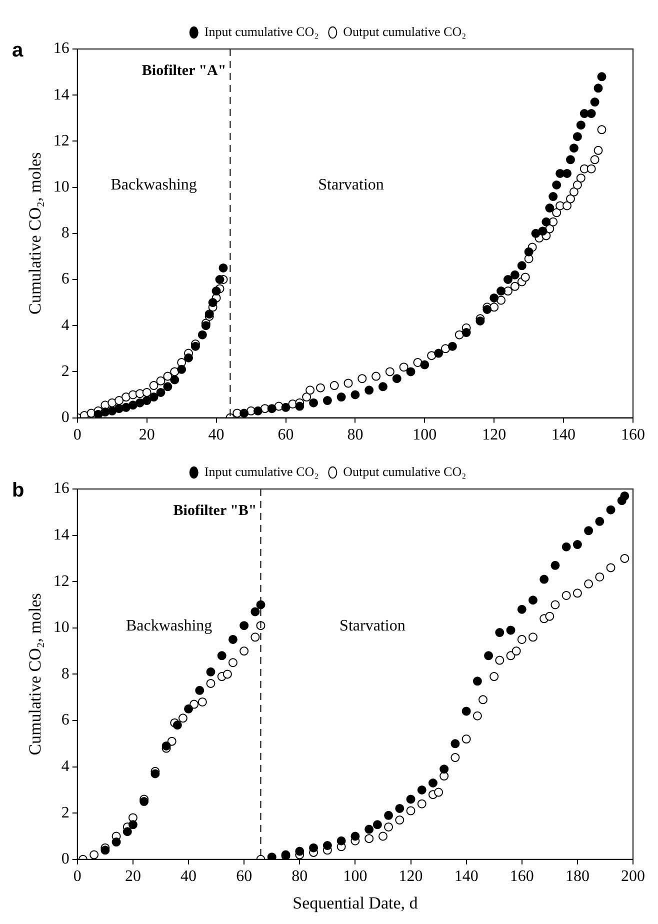 The width and height of the screenshot is (658, 924). What do you see at coordinates (153, 185) in the screenshot?
I see `annotation: Backwashing` at bounding box center [153, 185].